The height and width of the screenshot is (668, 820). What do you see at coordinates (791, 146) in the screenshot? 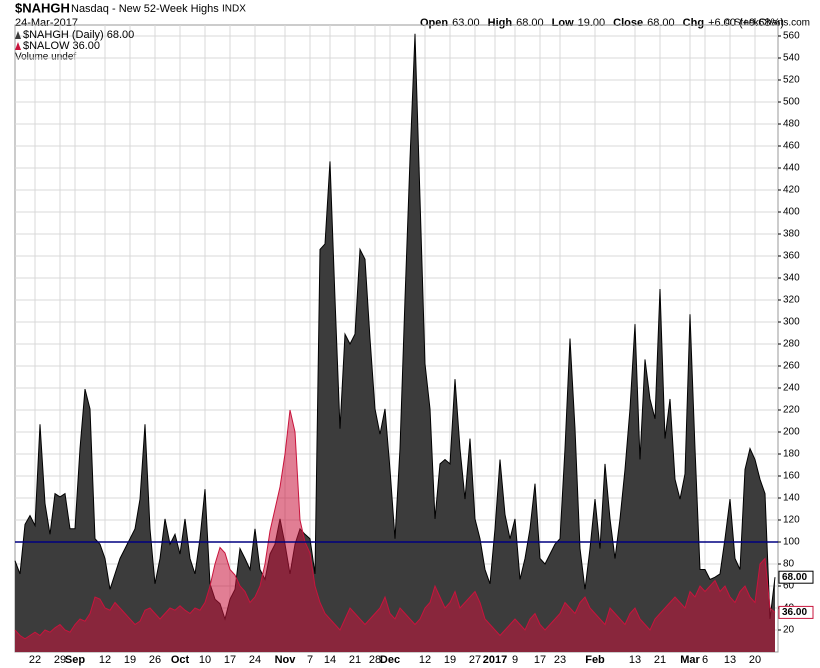
I see `y-tick-label: 460` at bounding box center [791, 146].